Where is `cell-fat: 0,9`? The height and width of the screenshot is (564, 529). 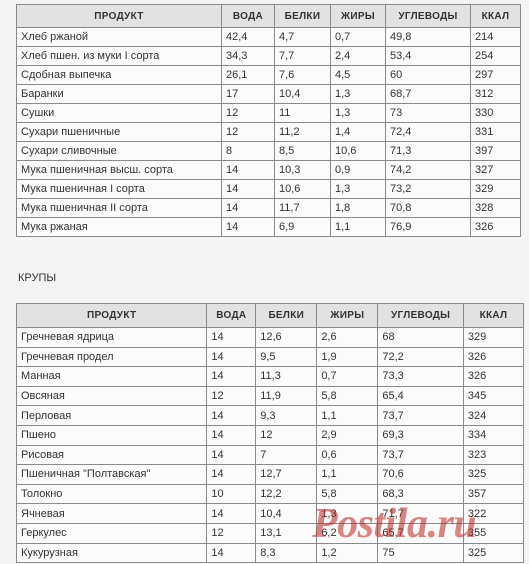 cell-fat: 0,9 is located at coordinates (358, 170).